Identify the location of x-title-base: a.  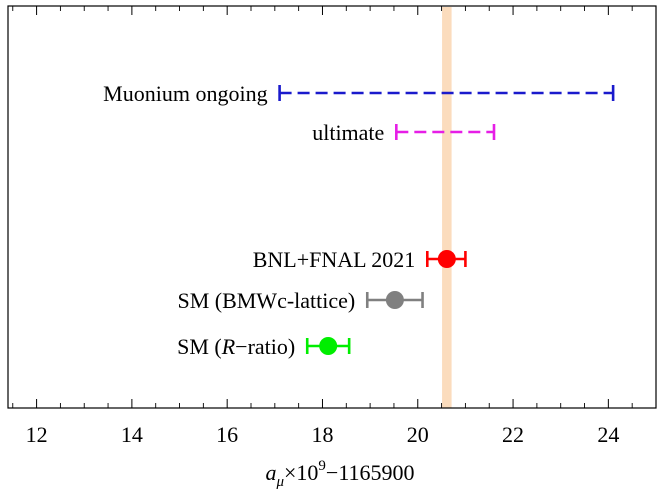
(270, 472).